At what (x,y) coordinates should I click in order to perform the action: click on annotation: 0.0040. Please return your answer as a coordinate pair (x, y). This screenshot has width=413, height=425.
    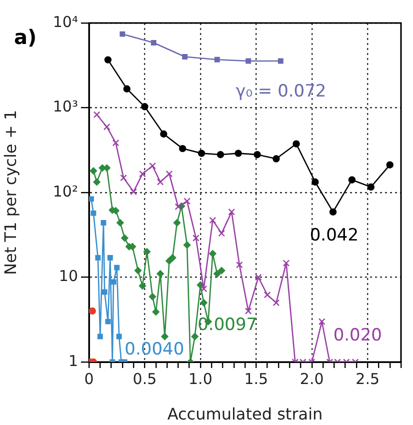
    Looking at the image, I should click on (154, 349).